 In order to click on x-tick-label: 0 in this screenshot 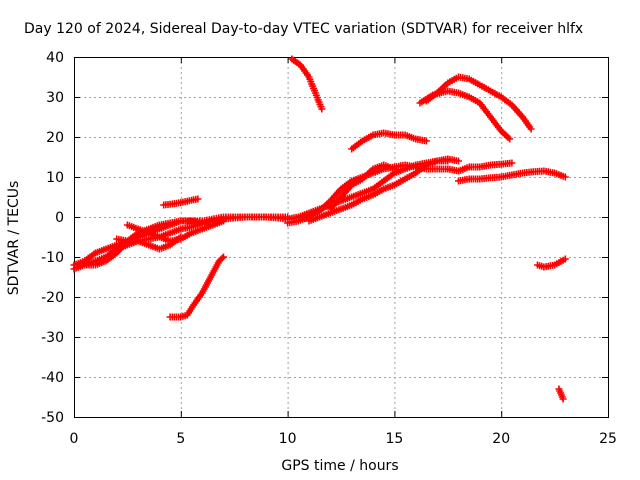, I will do `click(74, 439)`.